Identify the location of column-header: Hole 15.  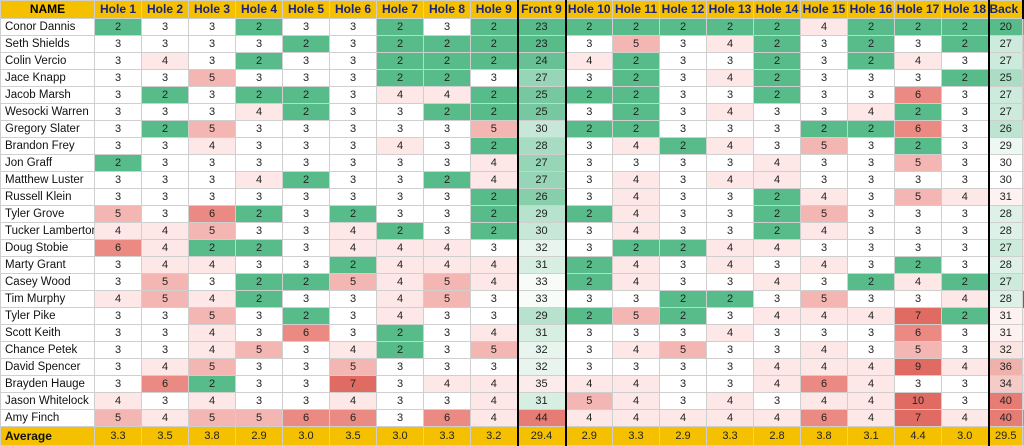
(824, 10).